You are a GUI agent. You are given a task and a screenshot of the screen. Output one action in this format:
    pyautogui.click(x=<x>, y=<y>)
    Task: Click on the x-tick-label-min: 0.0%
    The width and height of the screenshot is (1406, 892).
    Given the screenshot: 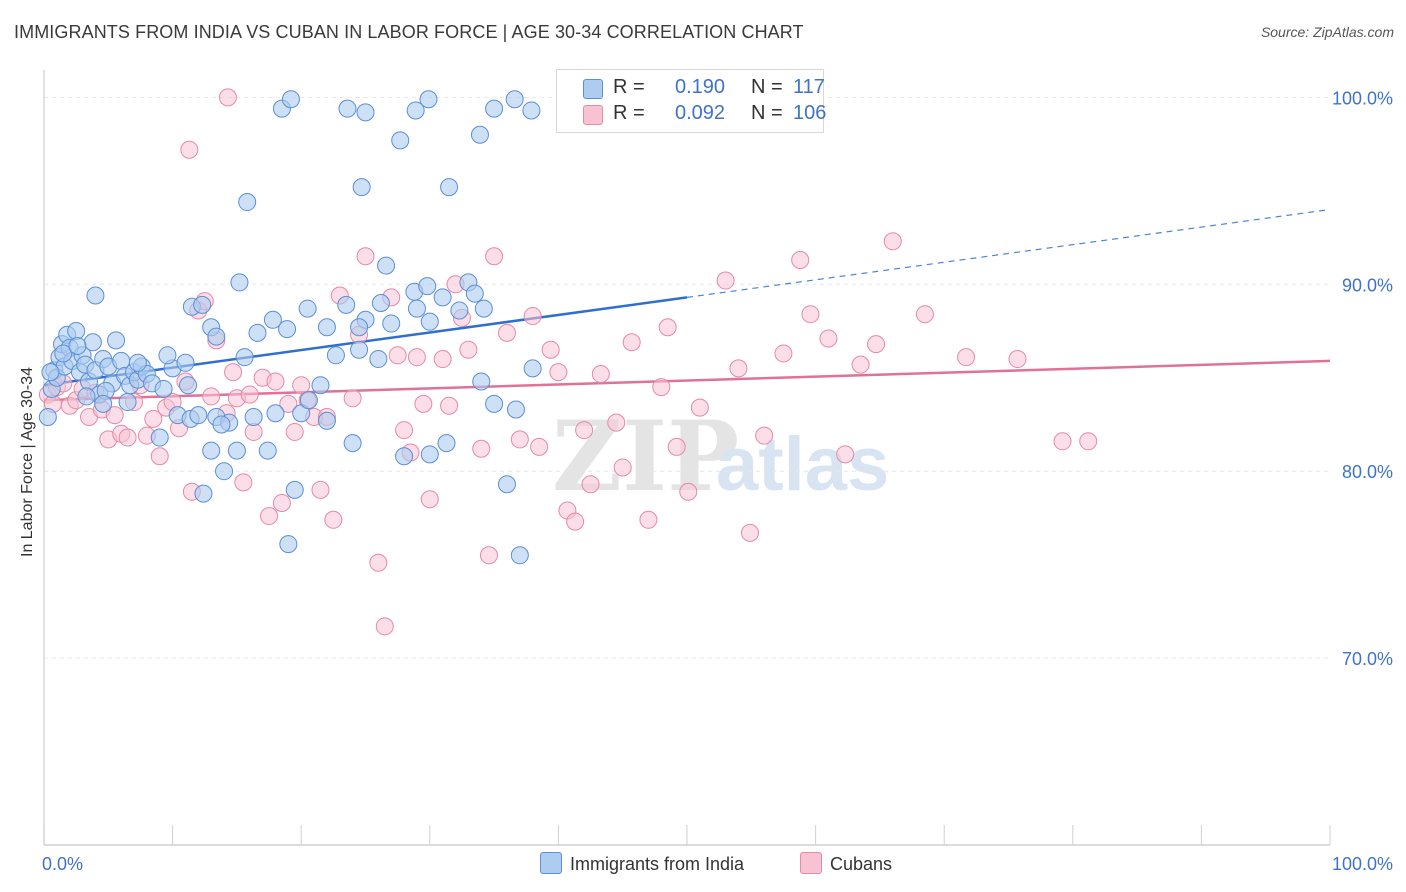 What is the action you would take?
    pyautogui.click(x=62, y=864)
    